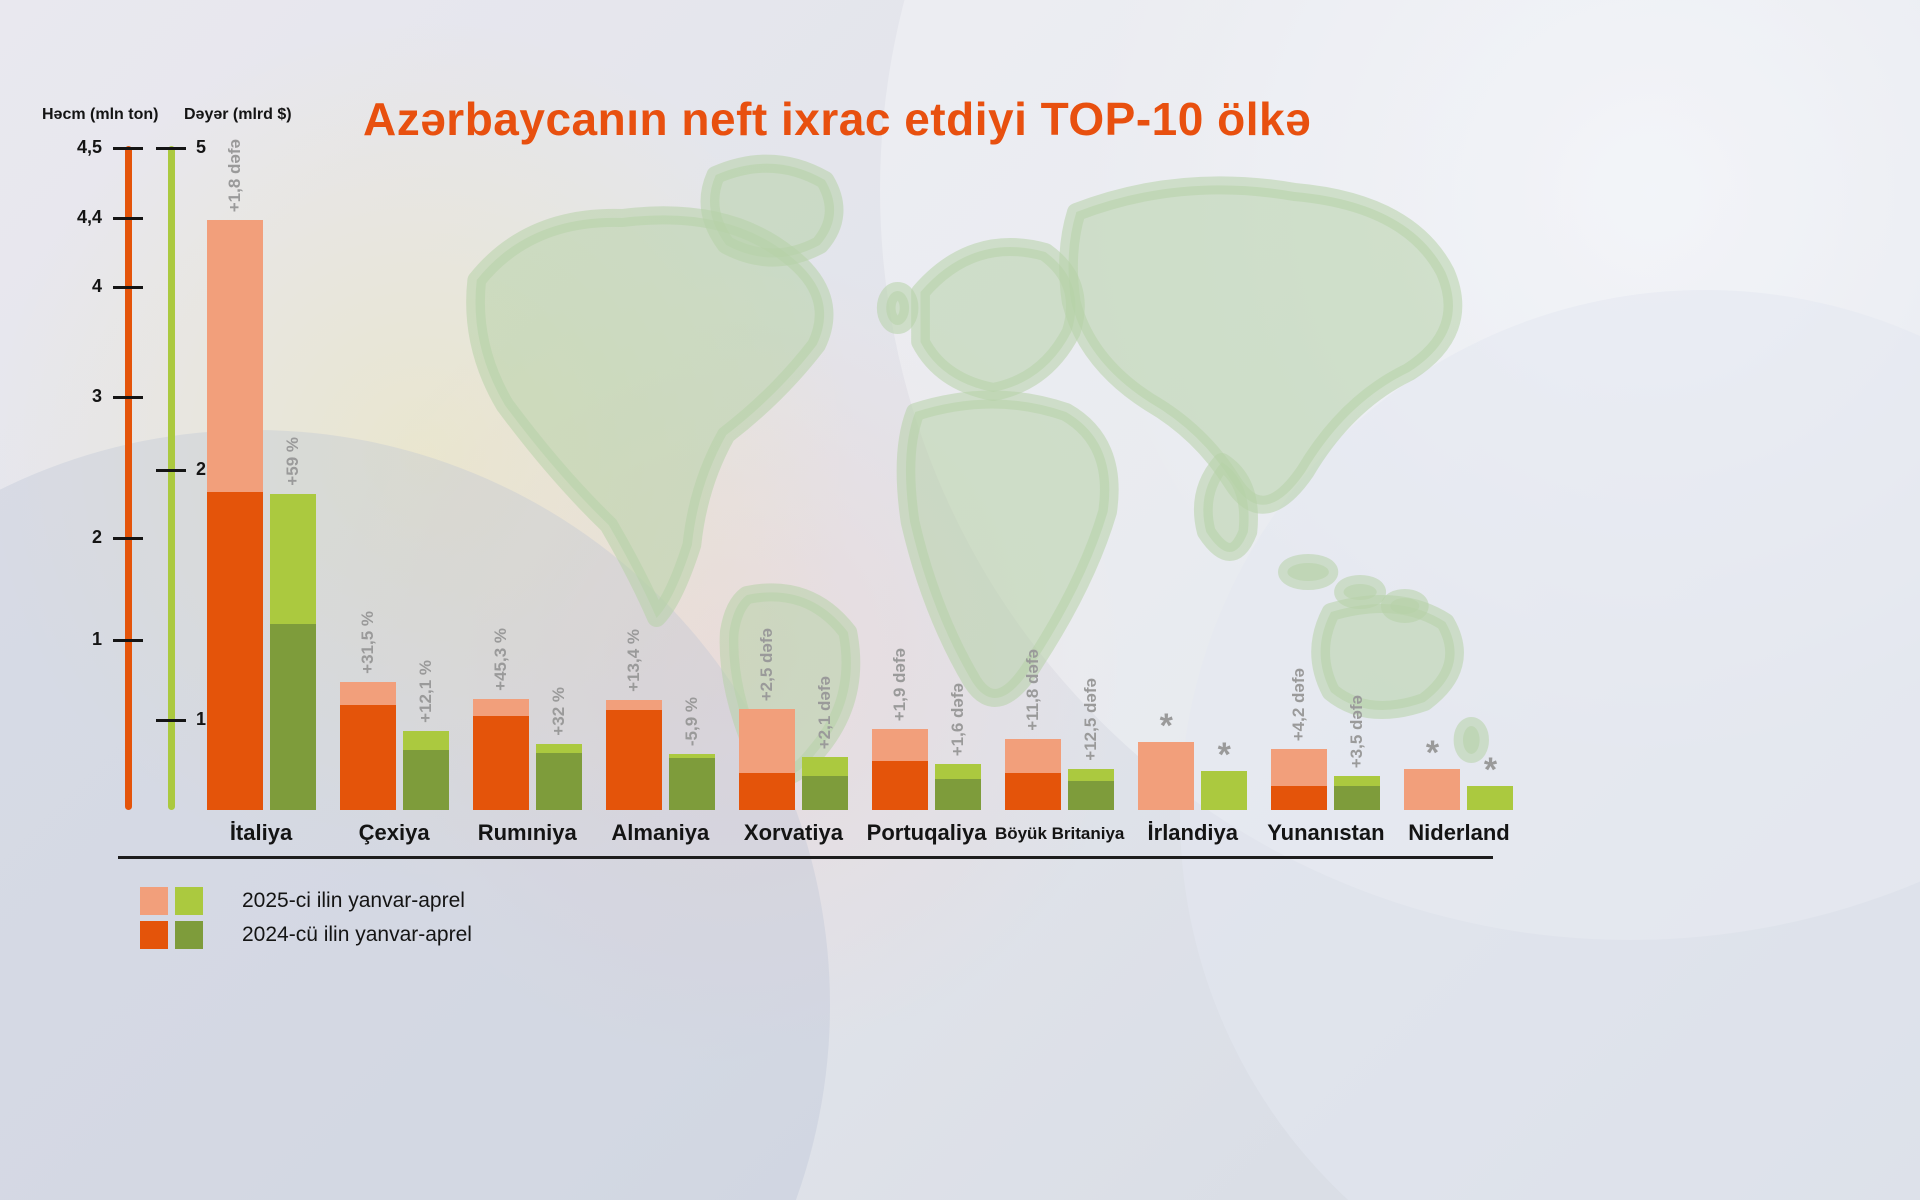 Image resolution: width=1920 pixels, height=1200 pixels. What do you see at coordinates (353, 900) in the screenshot?
I see `legend-label: 2025-ci ilin yanvar-aprel` at bounding box center [353, 900].